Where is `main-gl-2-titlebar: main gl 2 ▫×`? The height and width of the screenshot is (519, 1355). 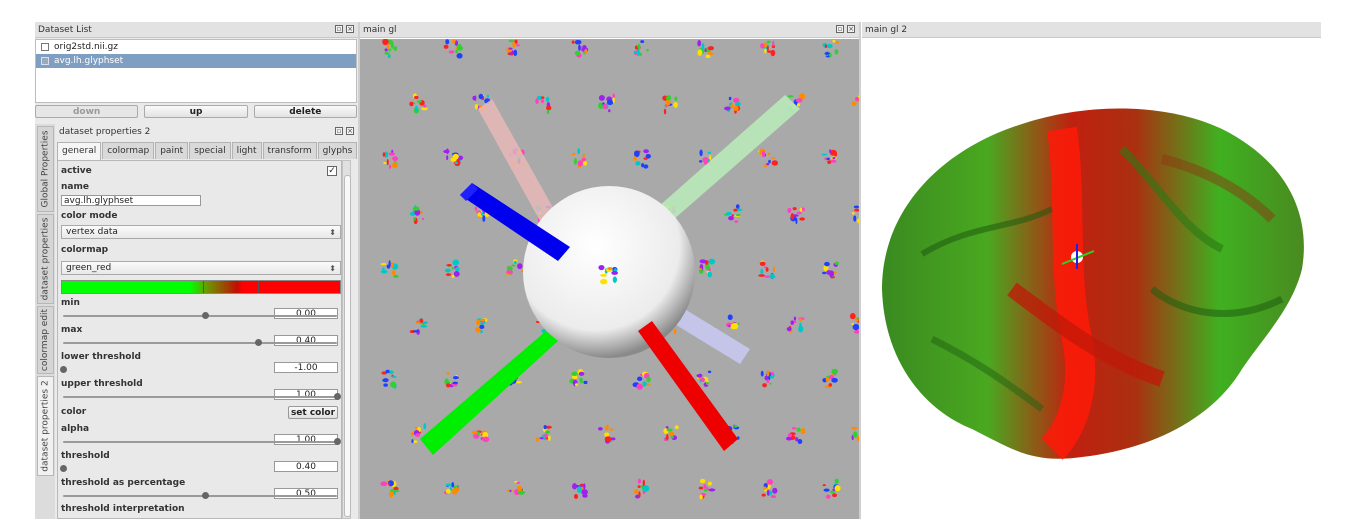 main-gl-2-titlebar: main gl 2 ▫× is located at coordinates (1108, 30).